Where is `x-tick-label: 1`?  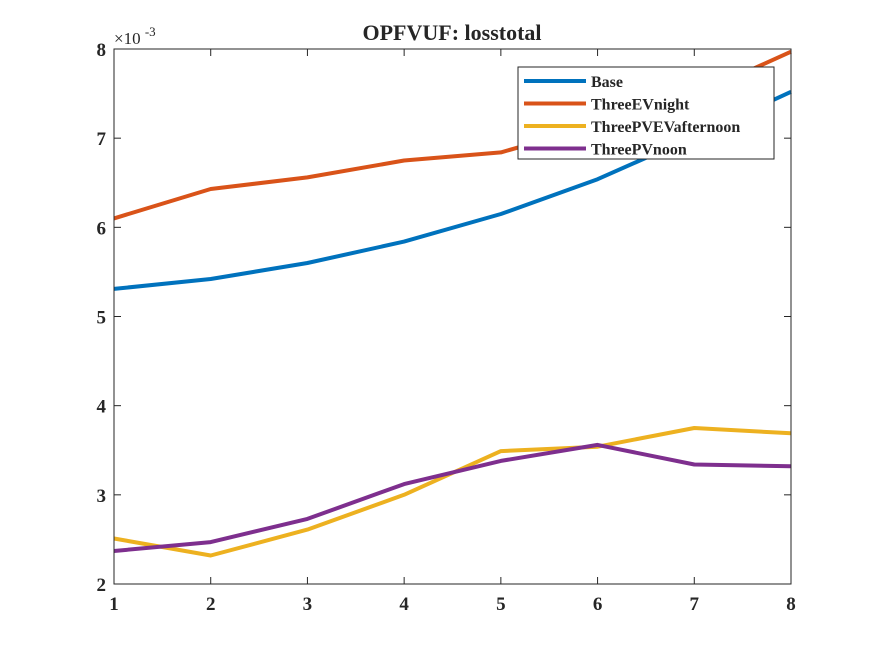 x-tick-label: 1 is located at coordinates (114, 604).